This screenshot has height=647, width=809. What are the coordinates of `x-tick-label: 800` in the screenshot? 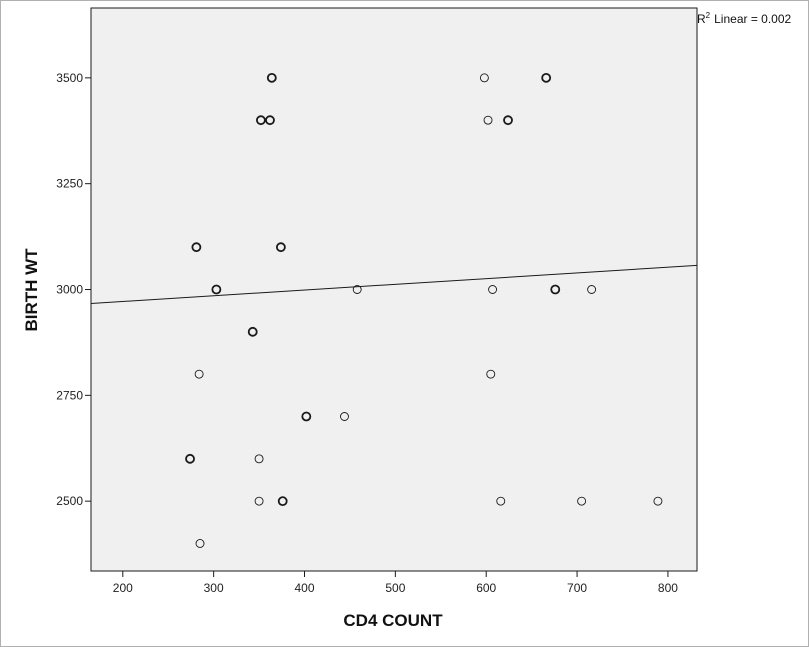 It's located at (668, 588).